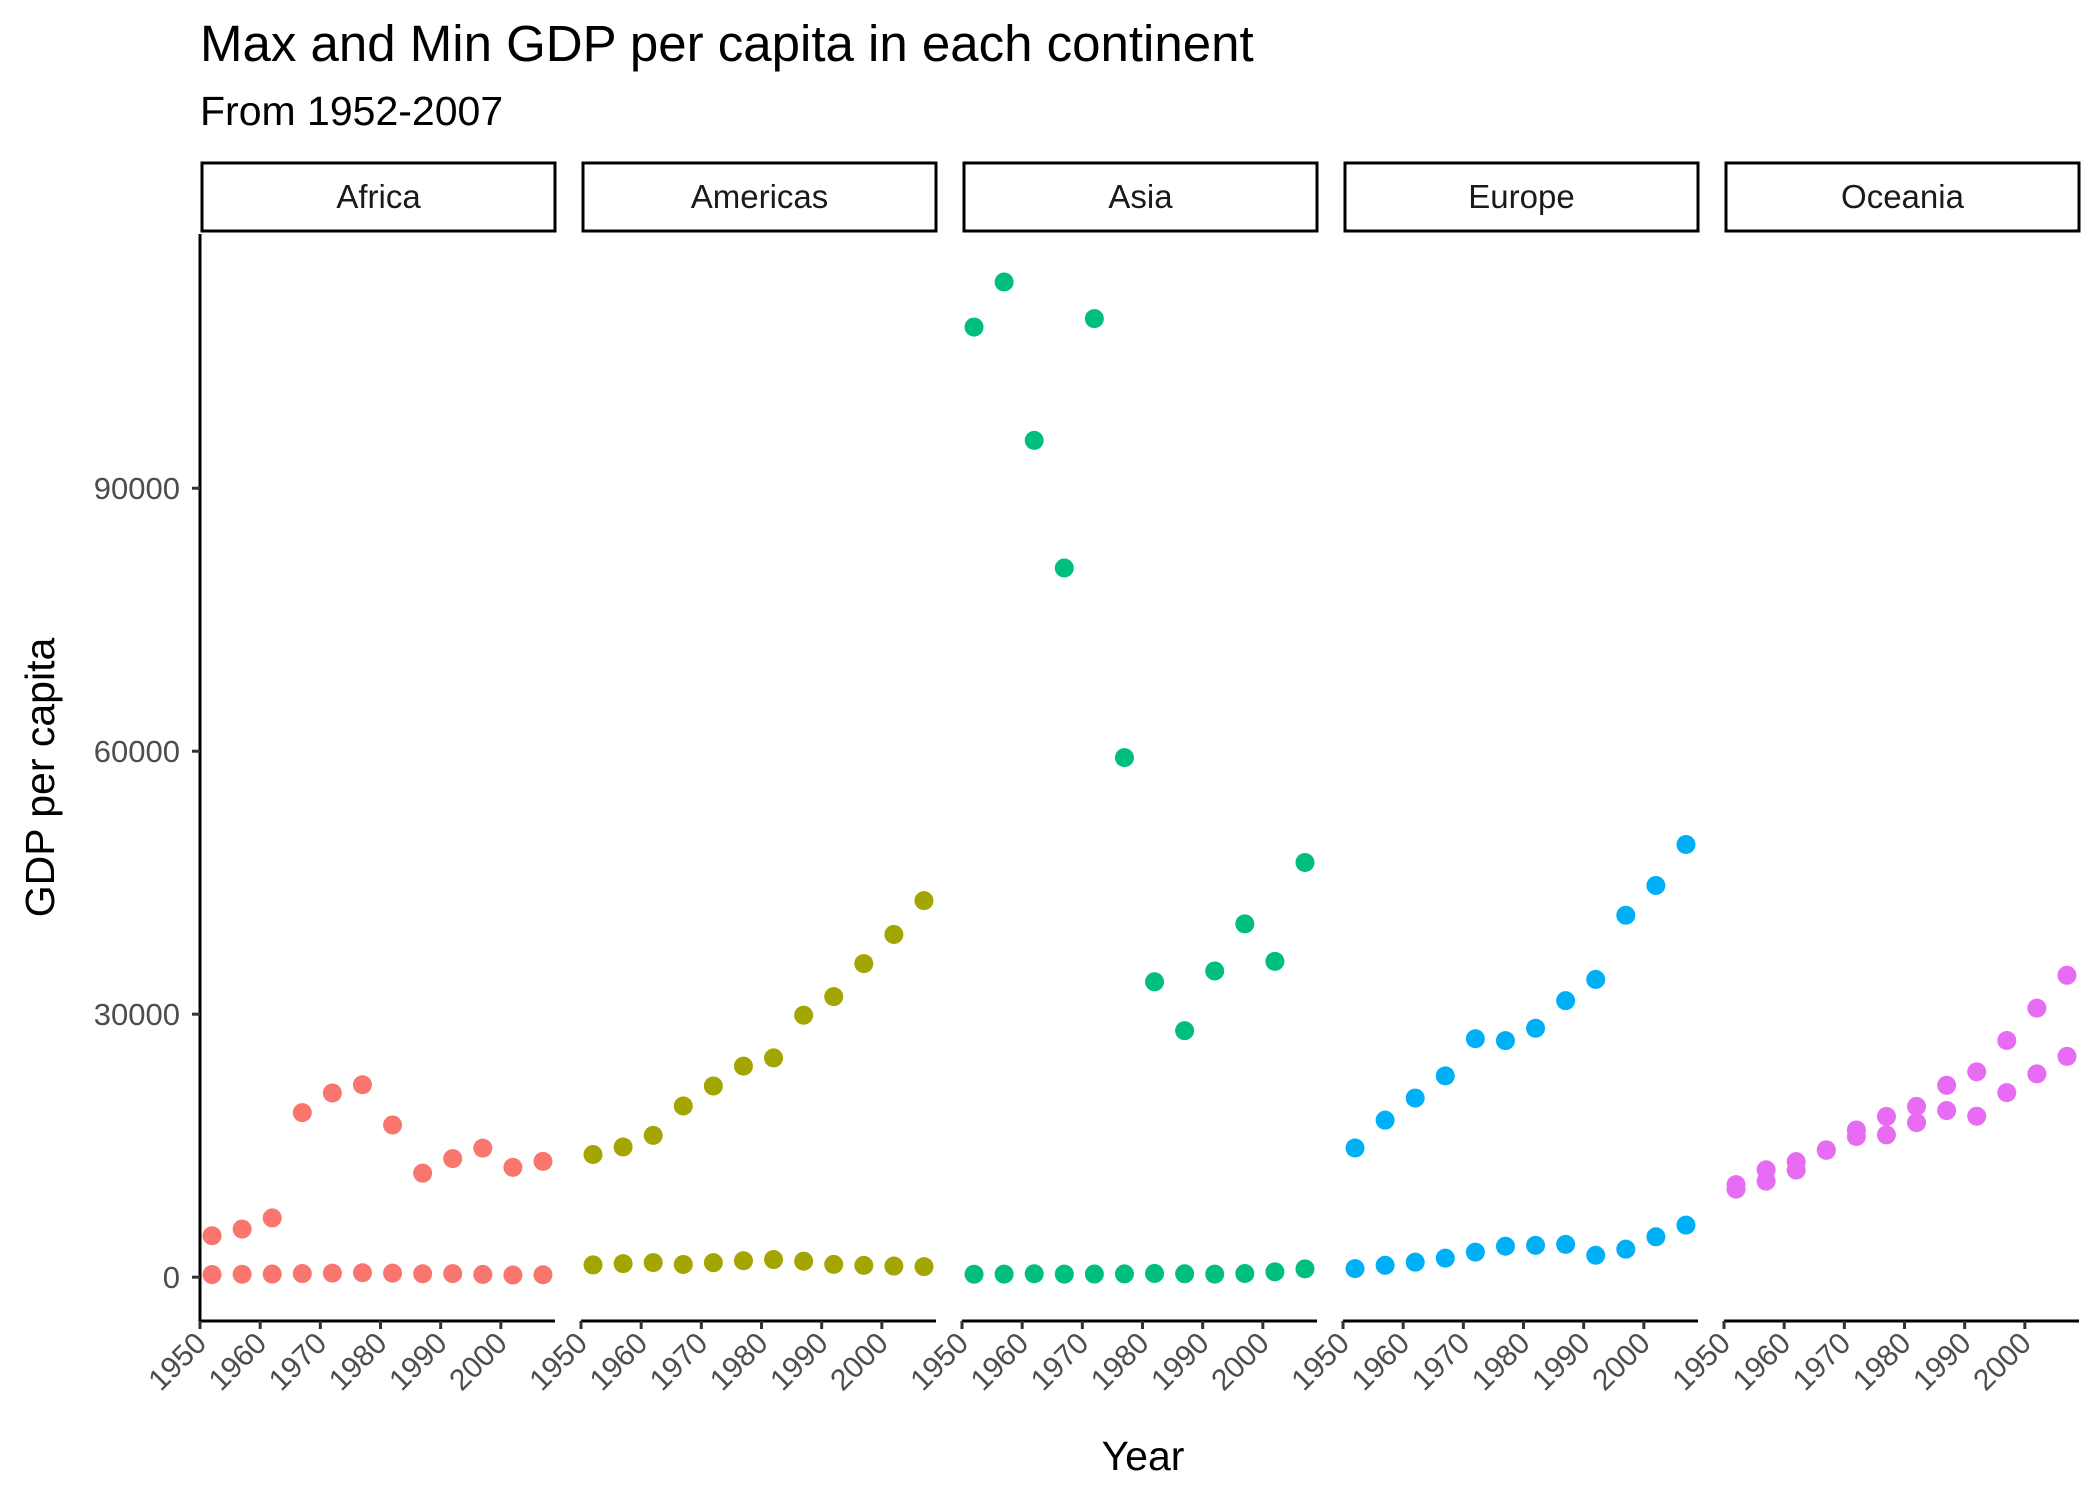 This screenshot has height=1499, width=2099. I want to click on facet-strip-oceania, so click(1902, 197).